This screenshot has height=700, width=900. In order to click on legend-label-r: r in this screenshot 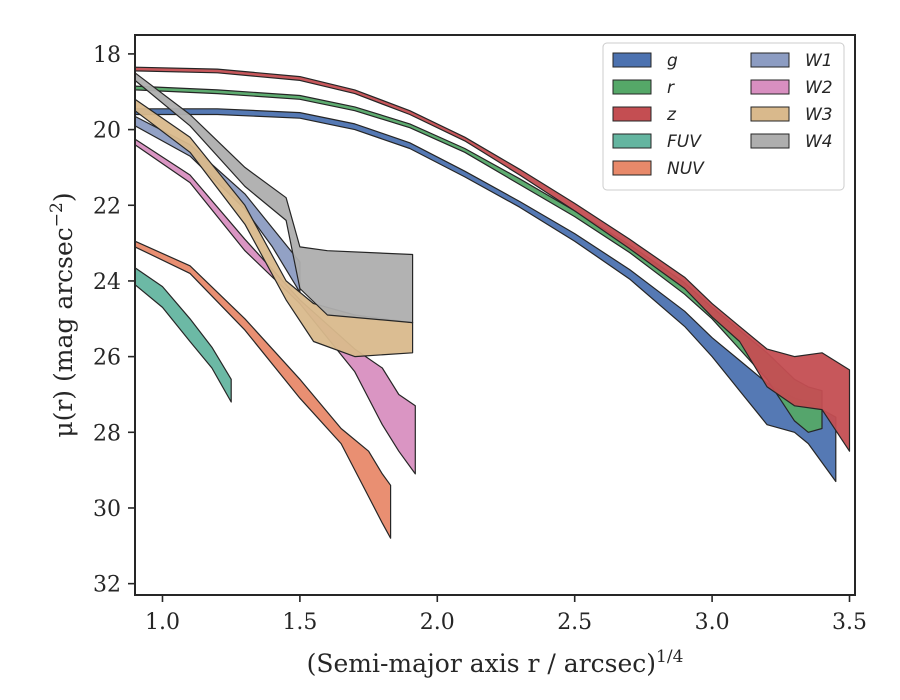, I will do `click(671, 88)`.